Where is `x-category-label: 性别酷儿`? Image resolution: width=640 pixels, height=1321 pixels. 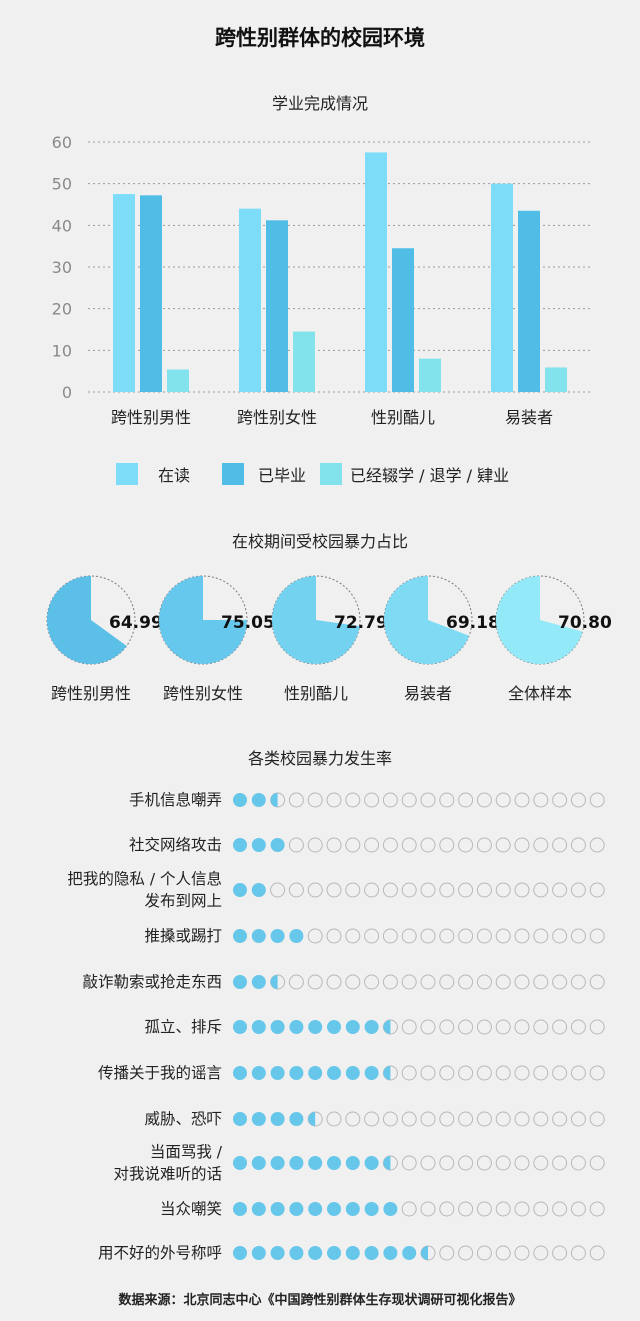
x-category-label: 性别酷儿 is located at coordinates (403, 417).